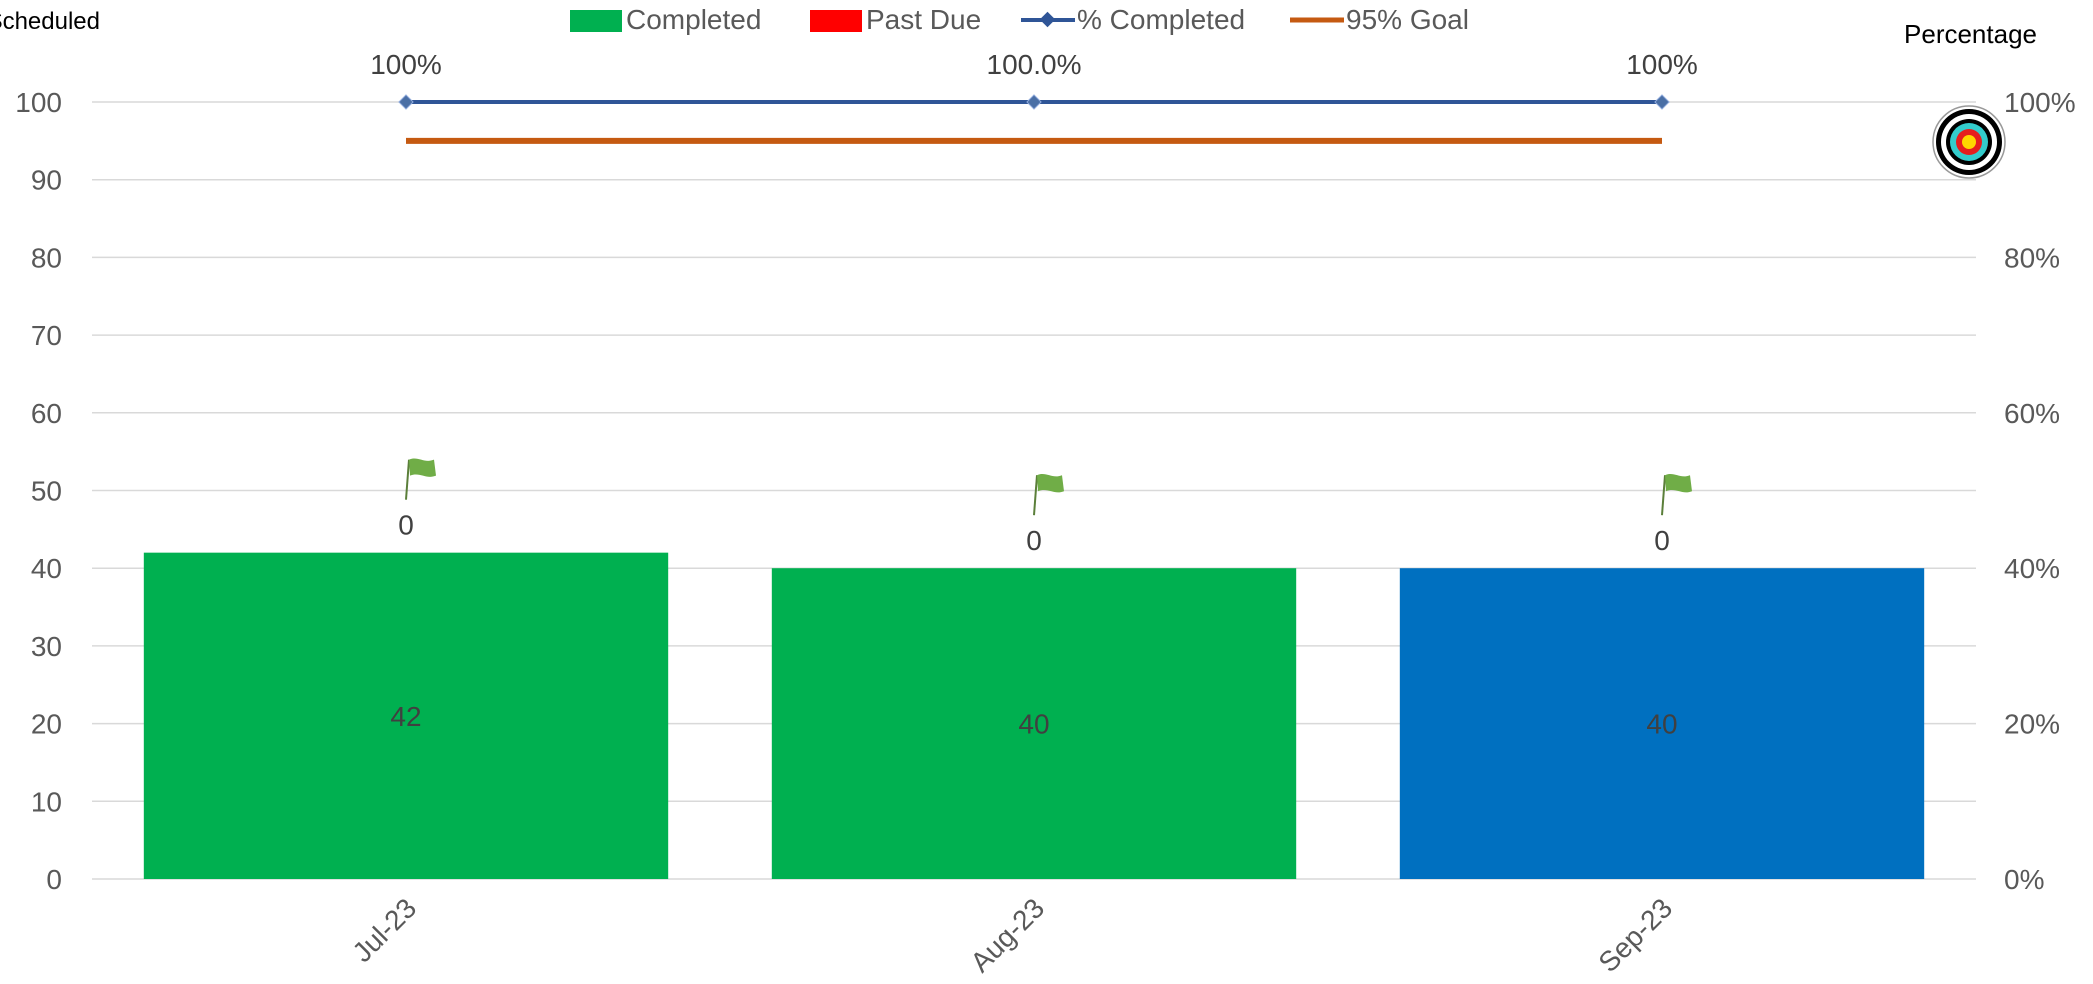 Image resolution: width=2093 pixels, height=984 pixels. I want to click on y-left-tick-labels: 0 10 20 30 40 50 60 70 80 90 100, so click(38, 491).